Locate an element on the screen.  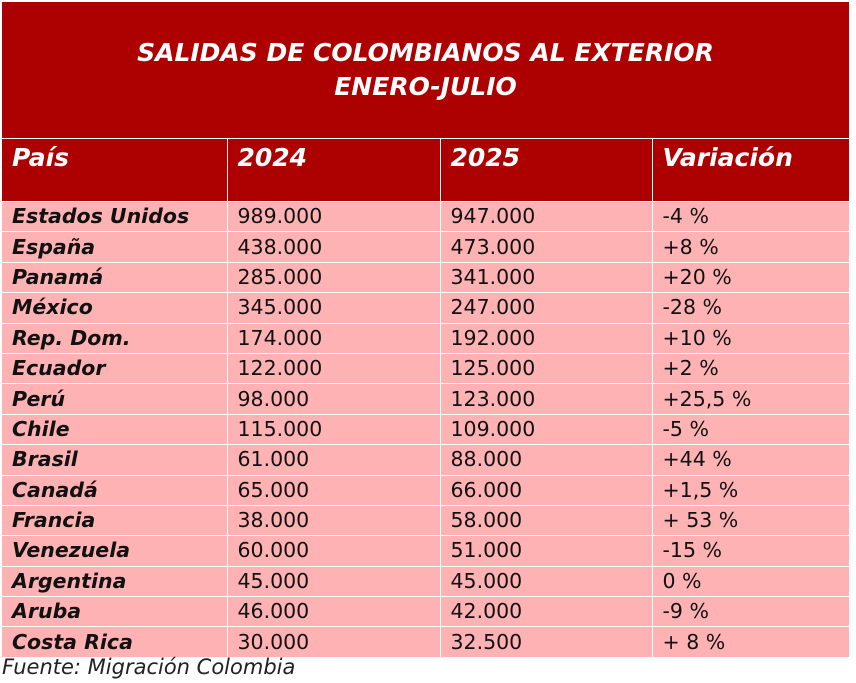
country-cell: Argentina is located at coordinates (114, 581).